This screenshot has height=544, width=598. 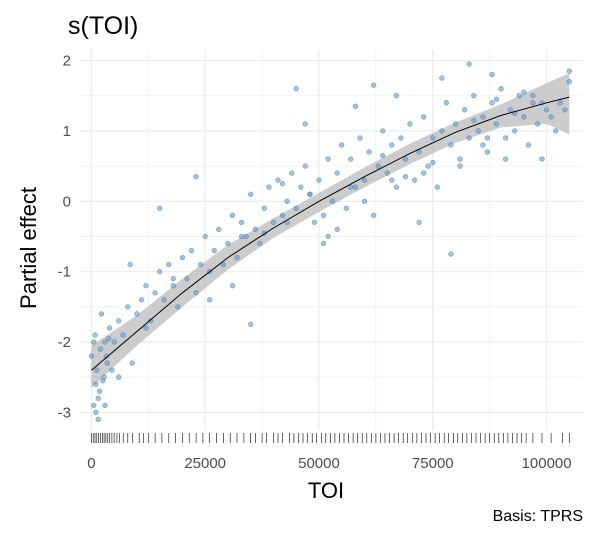 I want to click on x-tick-label: 50000, so click(x=319, y=463).